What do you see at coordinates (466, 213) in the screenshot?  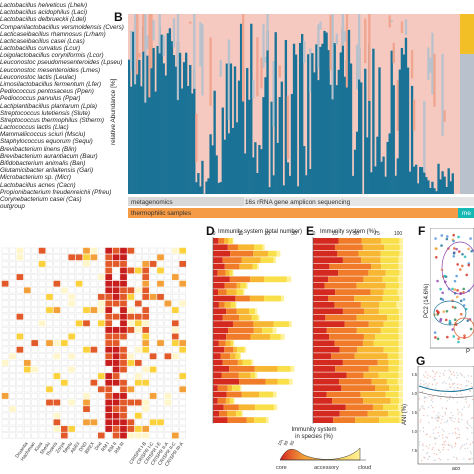 I see `panel-b-meso-label: me` at bounding box center [466, 213].